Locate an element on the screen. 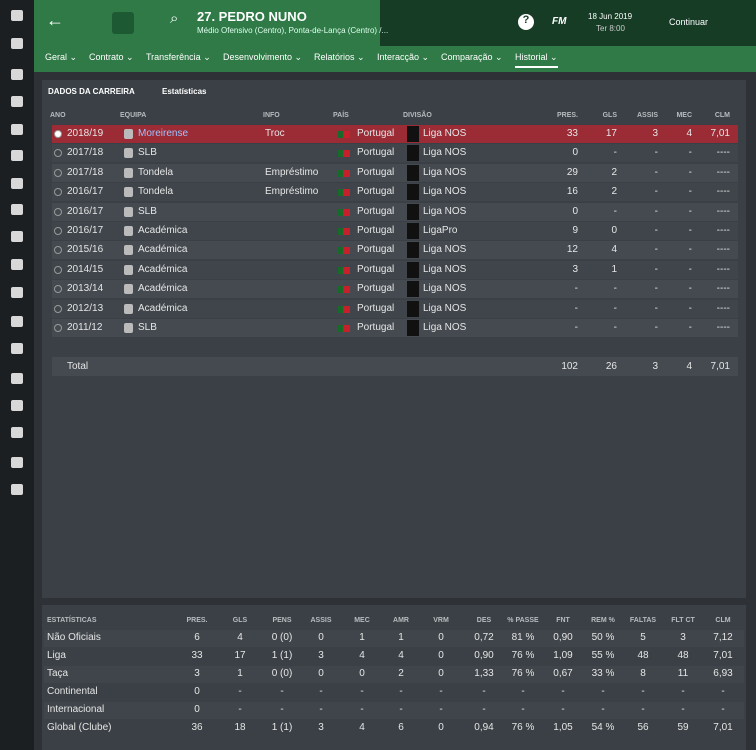 Image resolution: width=756 pixels, height=750 pixels. stats-cell: 18 is located at coordinates (240, 727).